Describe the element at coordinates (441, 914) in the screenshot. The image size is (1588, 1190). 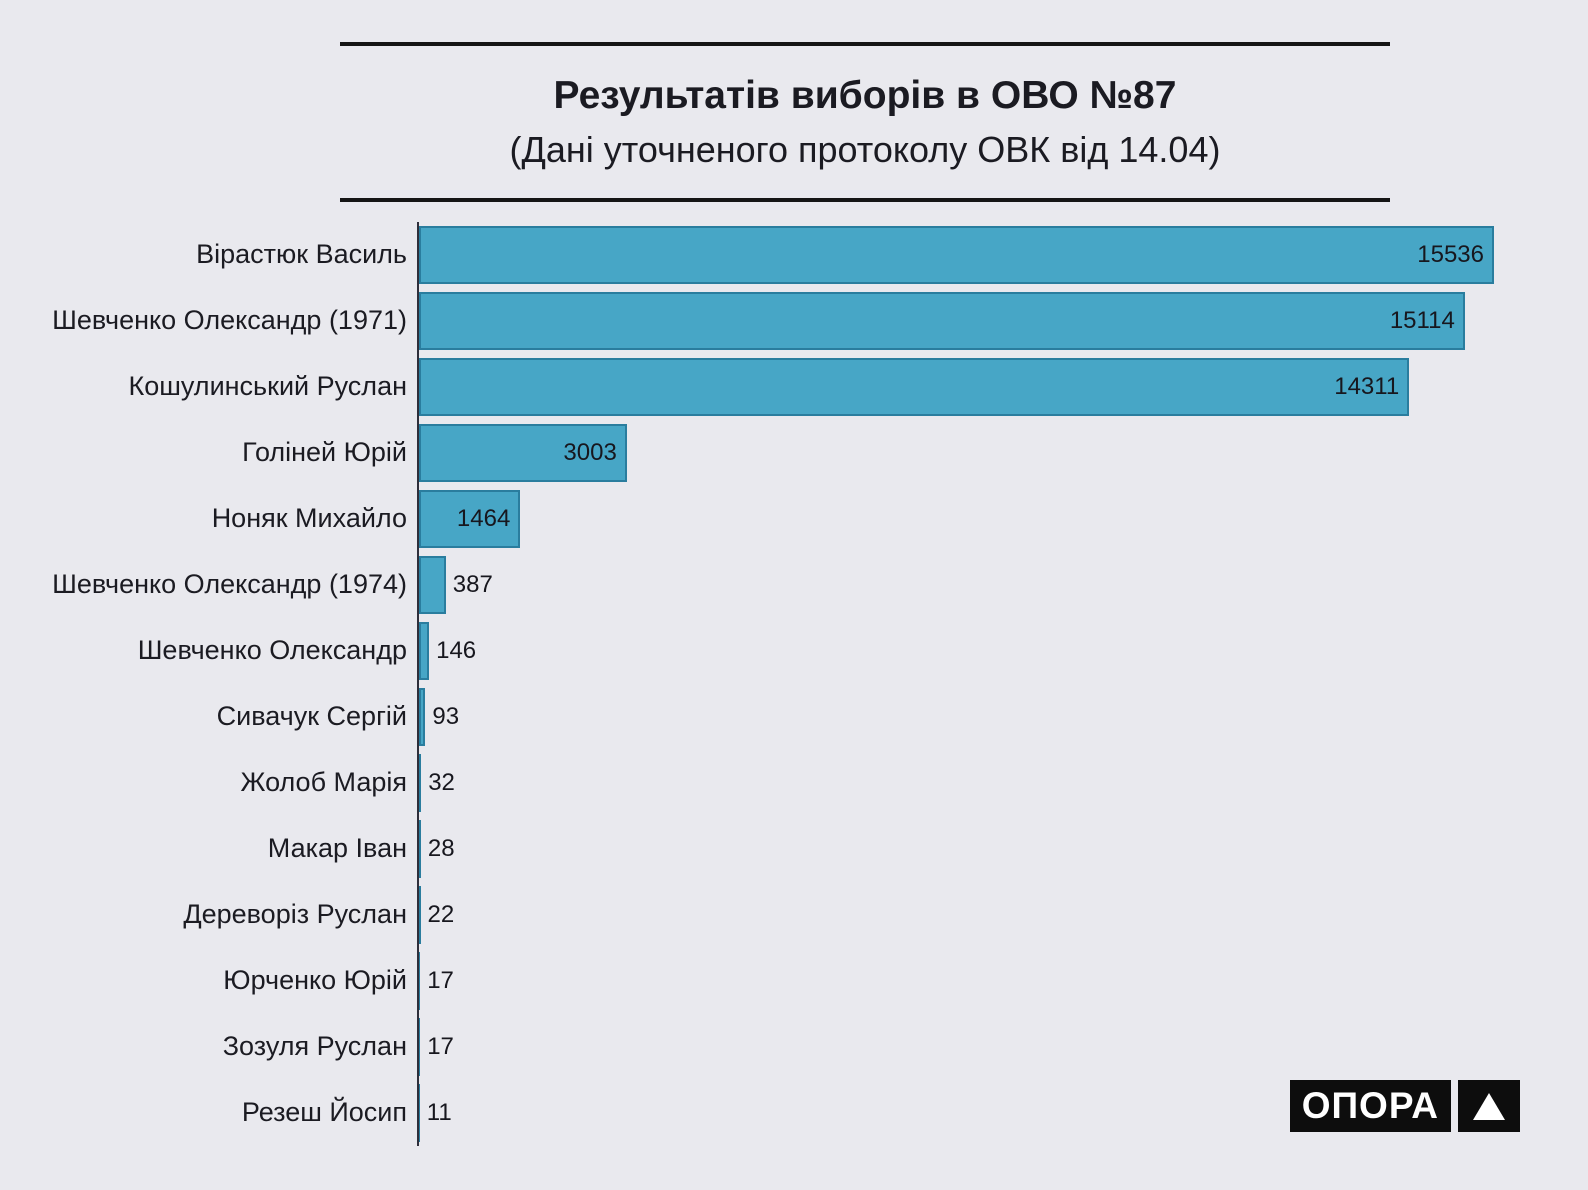
I see `value-label: 22` at that location.